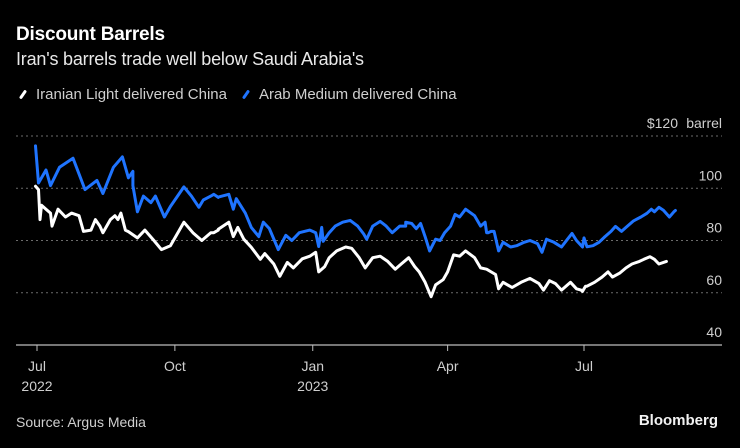 Image resolution: width=740 pixels, height=448 pixels. Describe the element at coordinates (714, 280) in the screenshot. I see `y-tick-label: 60` at that location.